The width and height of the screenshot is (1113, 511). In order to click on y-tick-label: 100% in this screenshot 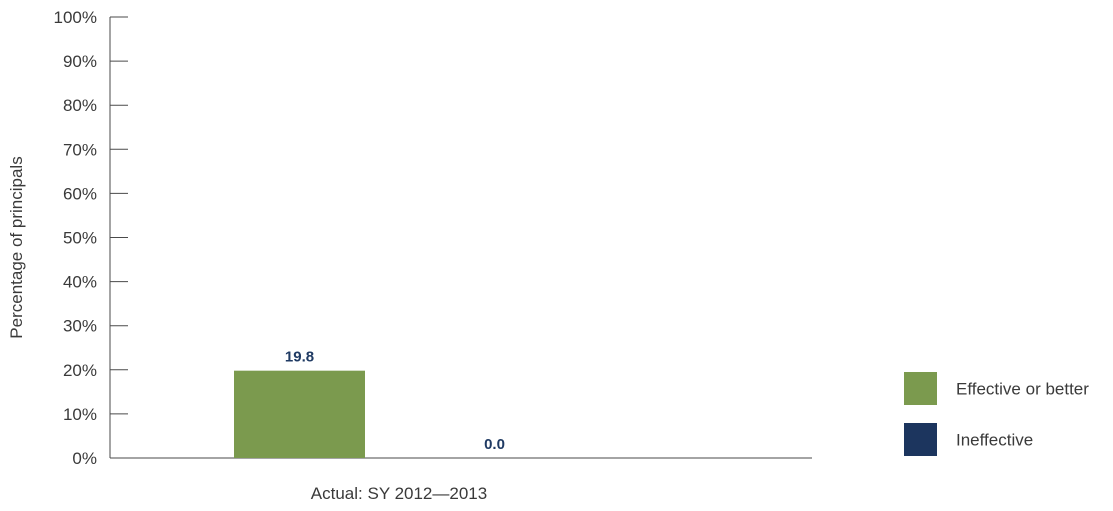, I will do `click(75, 17)`.